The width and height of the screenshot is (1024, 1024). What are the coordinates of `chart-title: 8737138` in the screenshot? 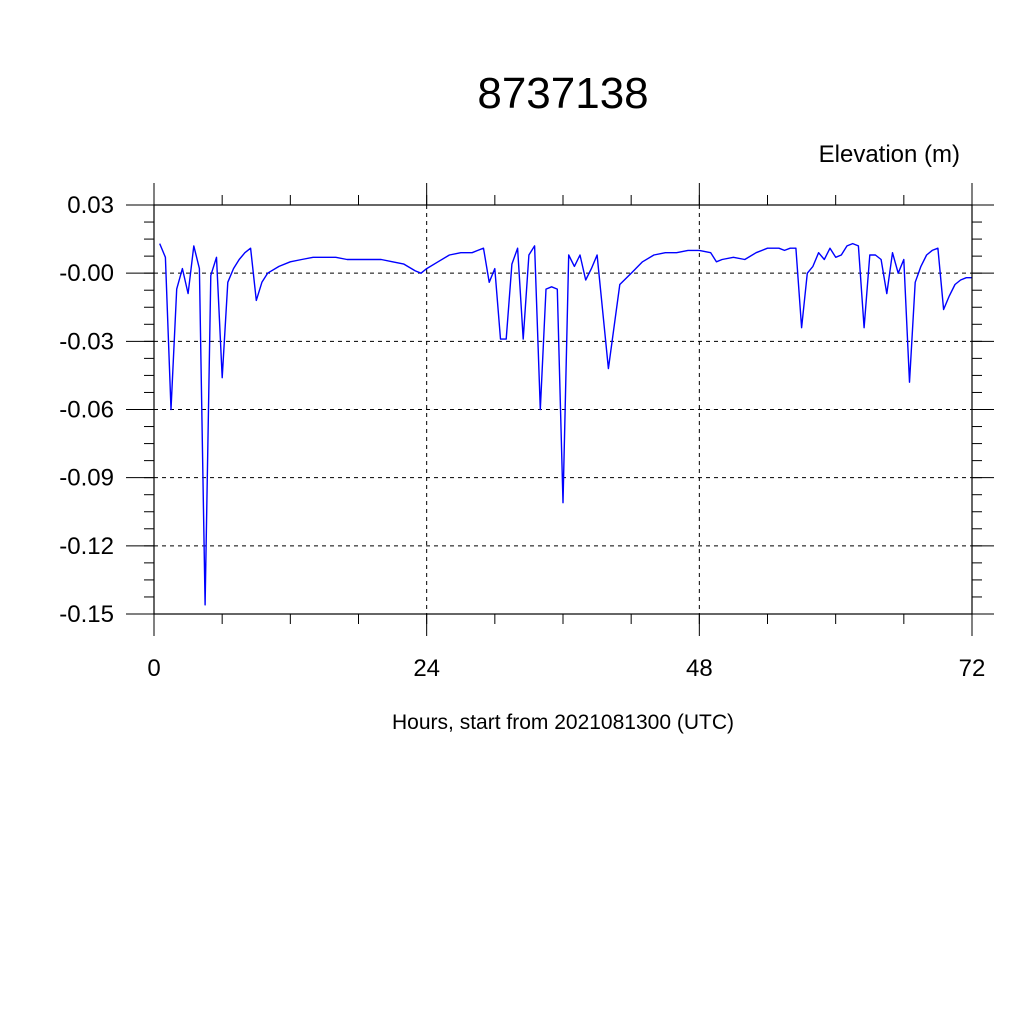 It's located at (562, 93).